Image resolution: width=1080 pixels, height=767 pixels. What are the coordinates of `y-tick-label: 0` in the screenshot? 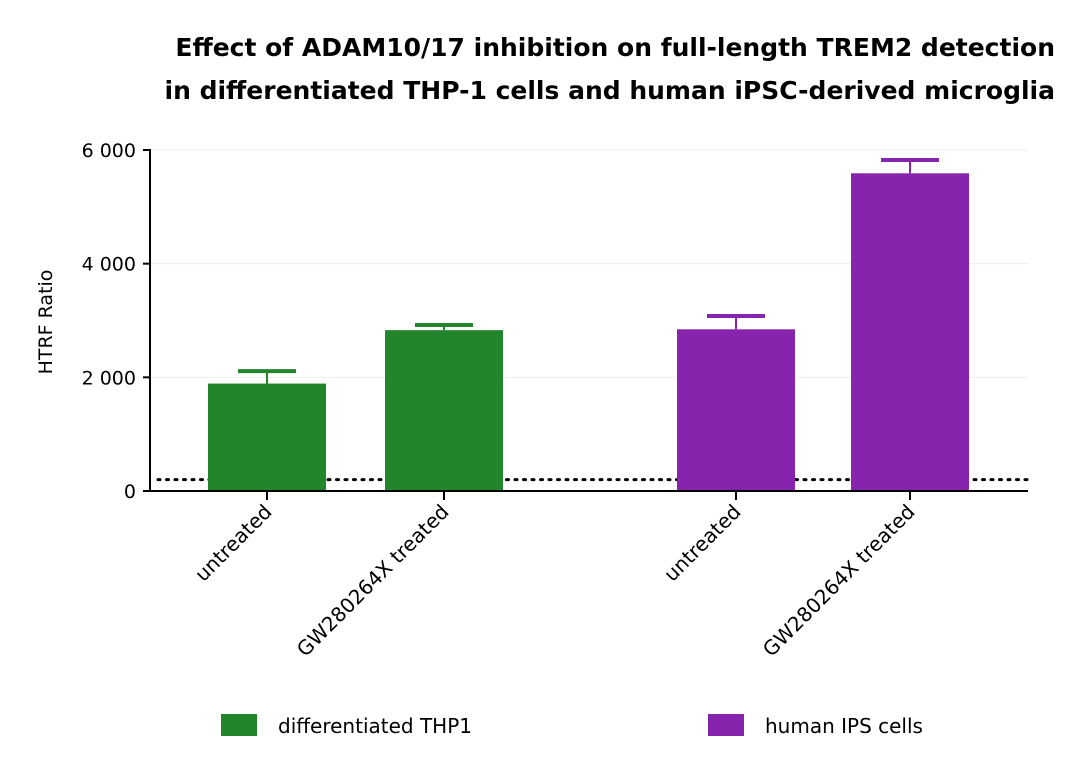 It's located at (130, 492).